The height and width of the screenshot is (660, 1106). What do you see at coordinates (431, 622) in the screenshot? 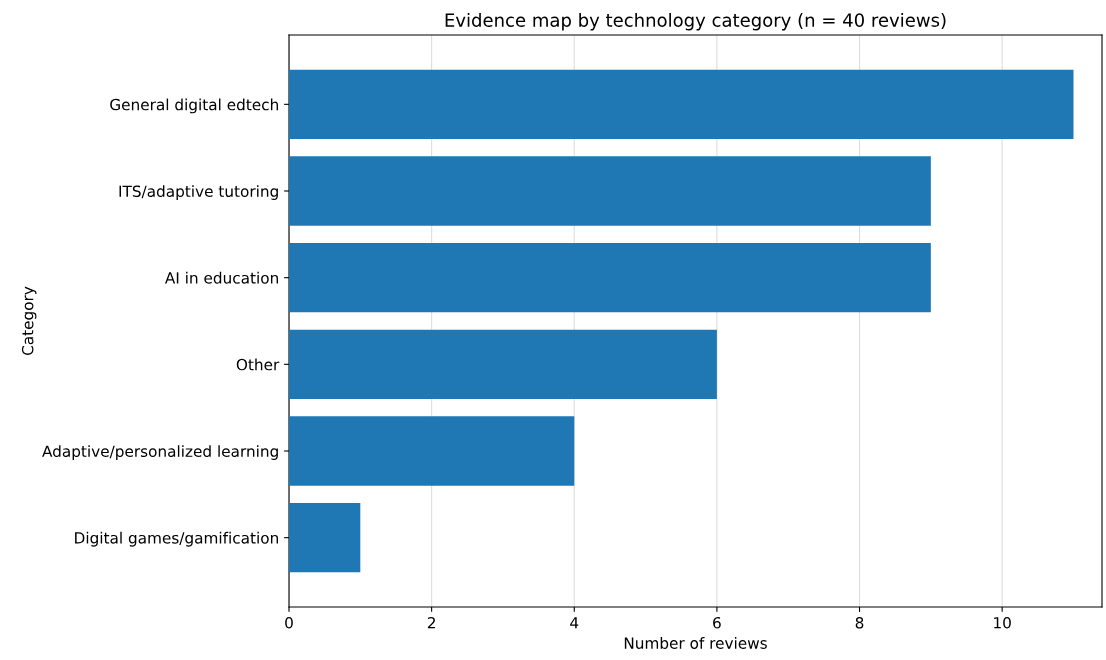
I see `x-tick-label: 2` at bounding box center [431, 622].